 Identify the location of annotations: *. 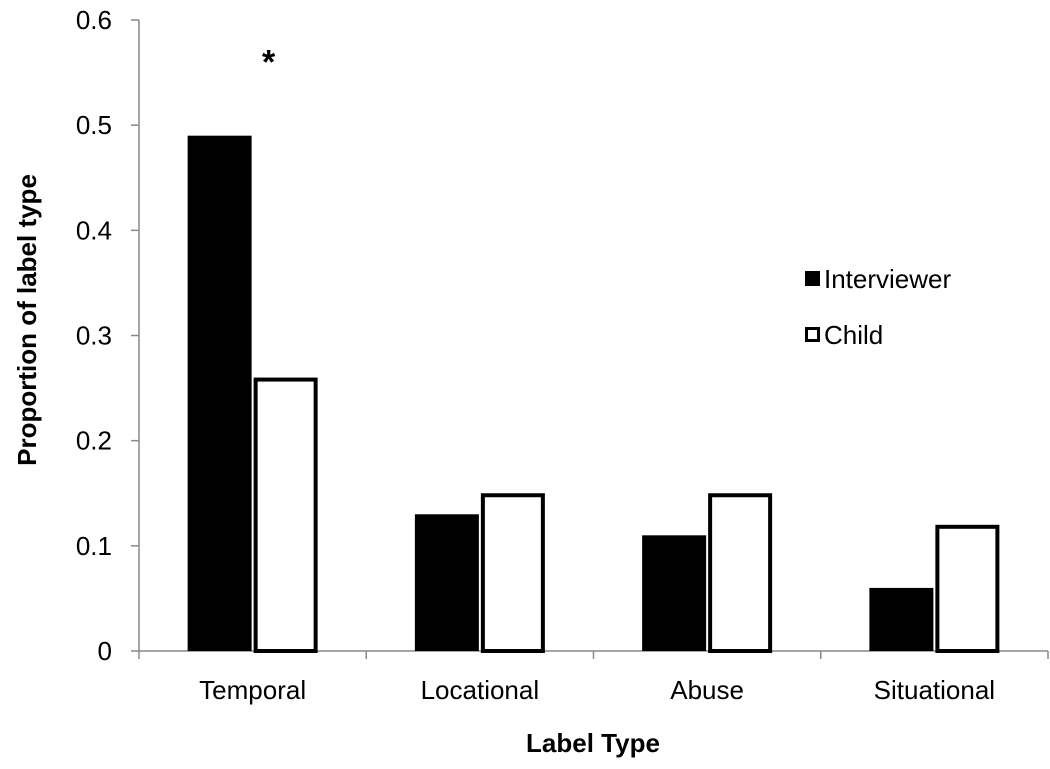
(269, 63).